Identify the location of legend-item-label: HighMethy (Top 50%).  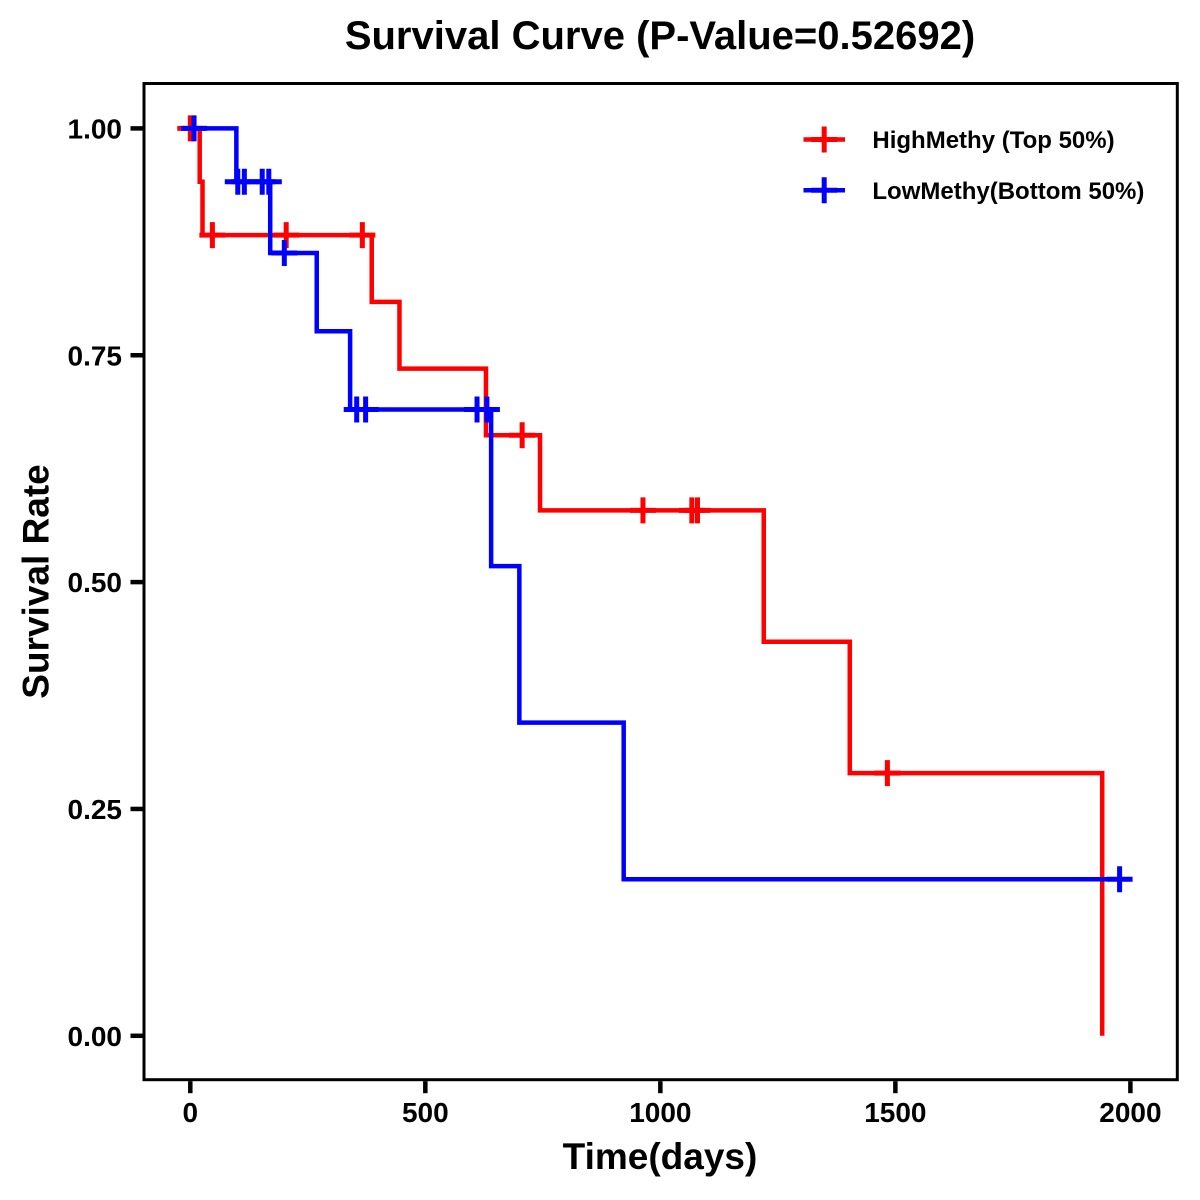
(993, 140).